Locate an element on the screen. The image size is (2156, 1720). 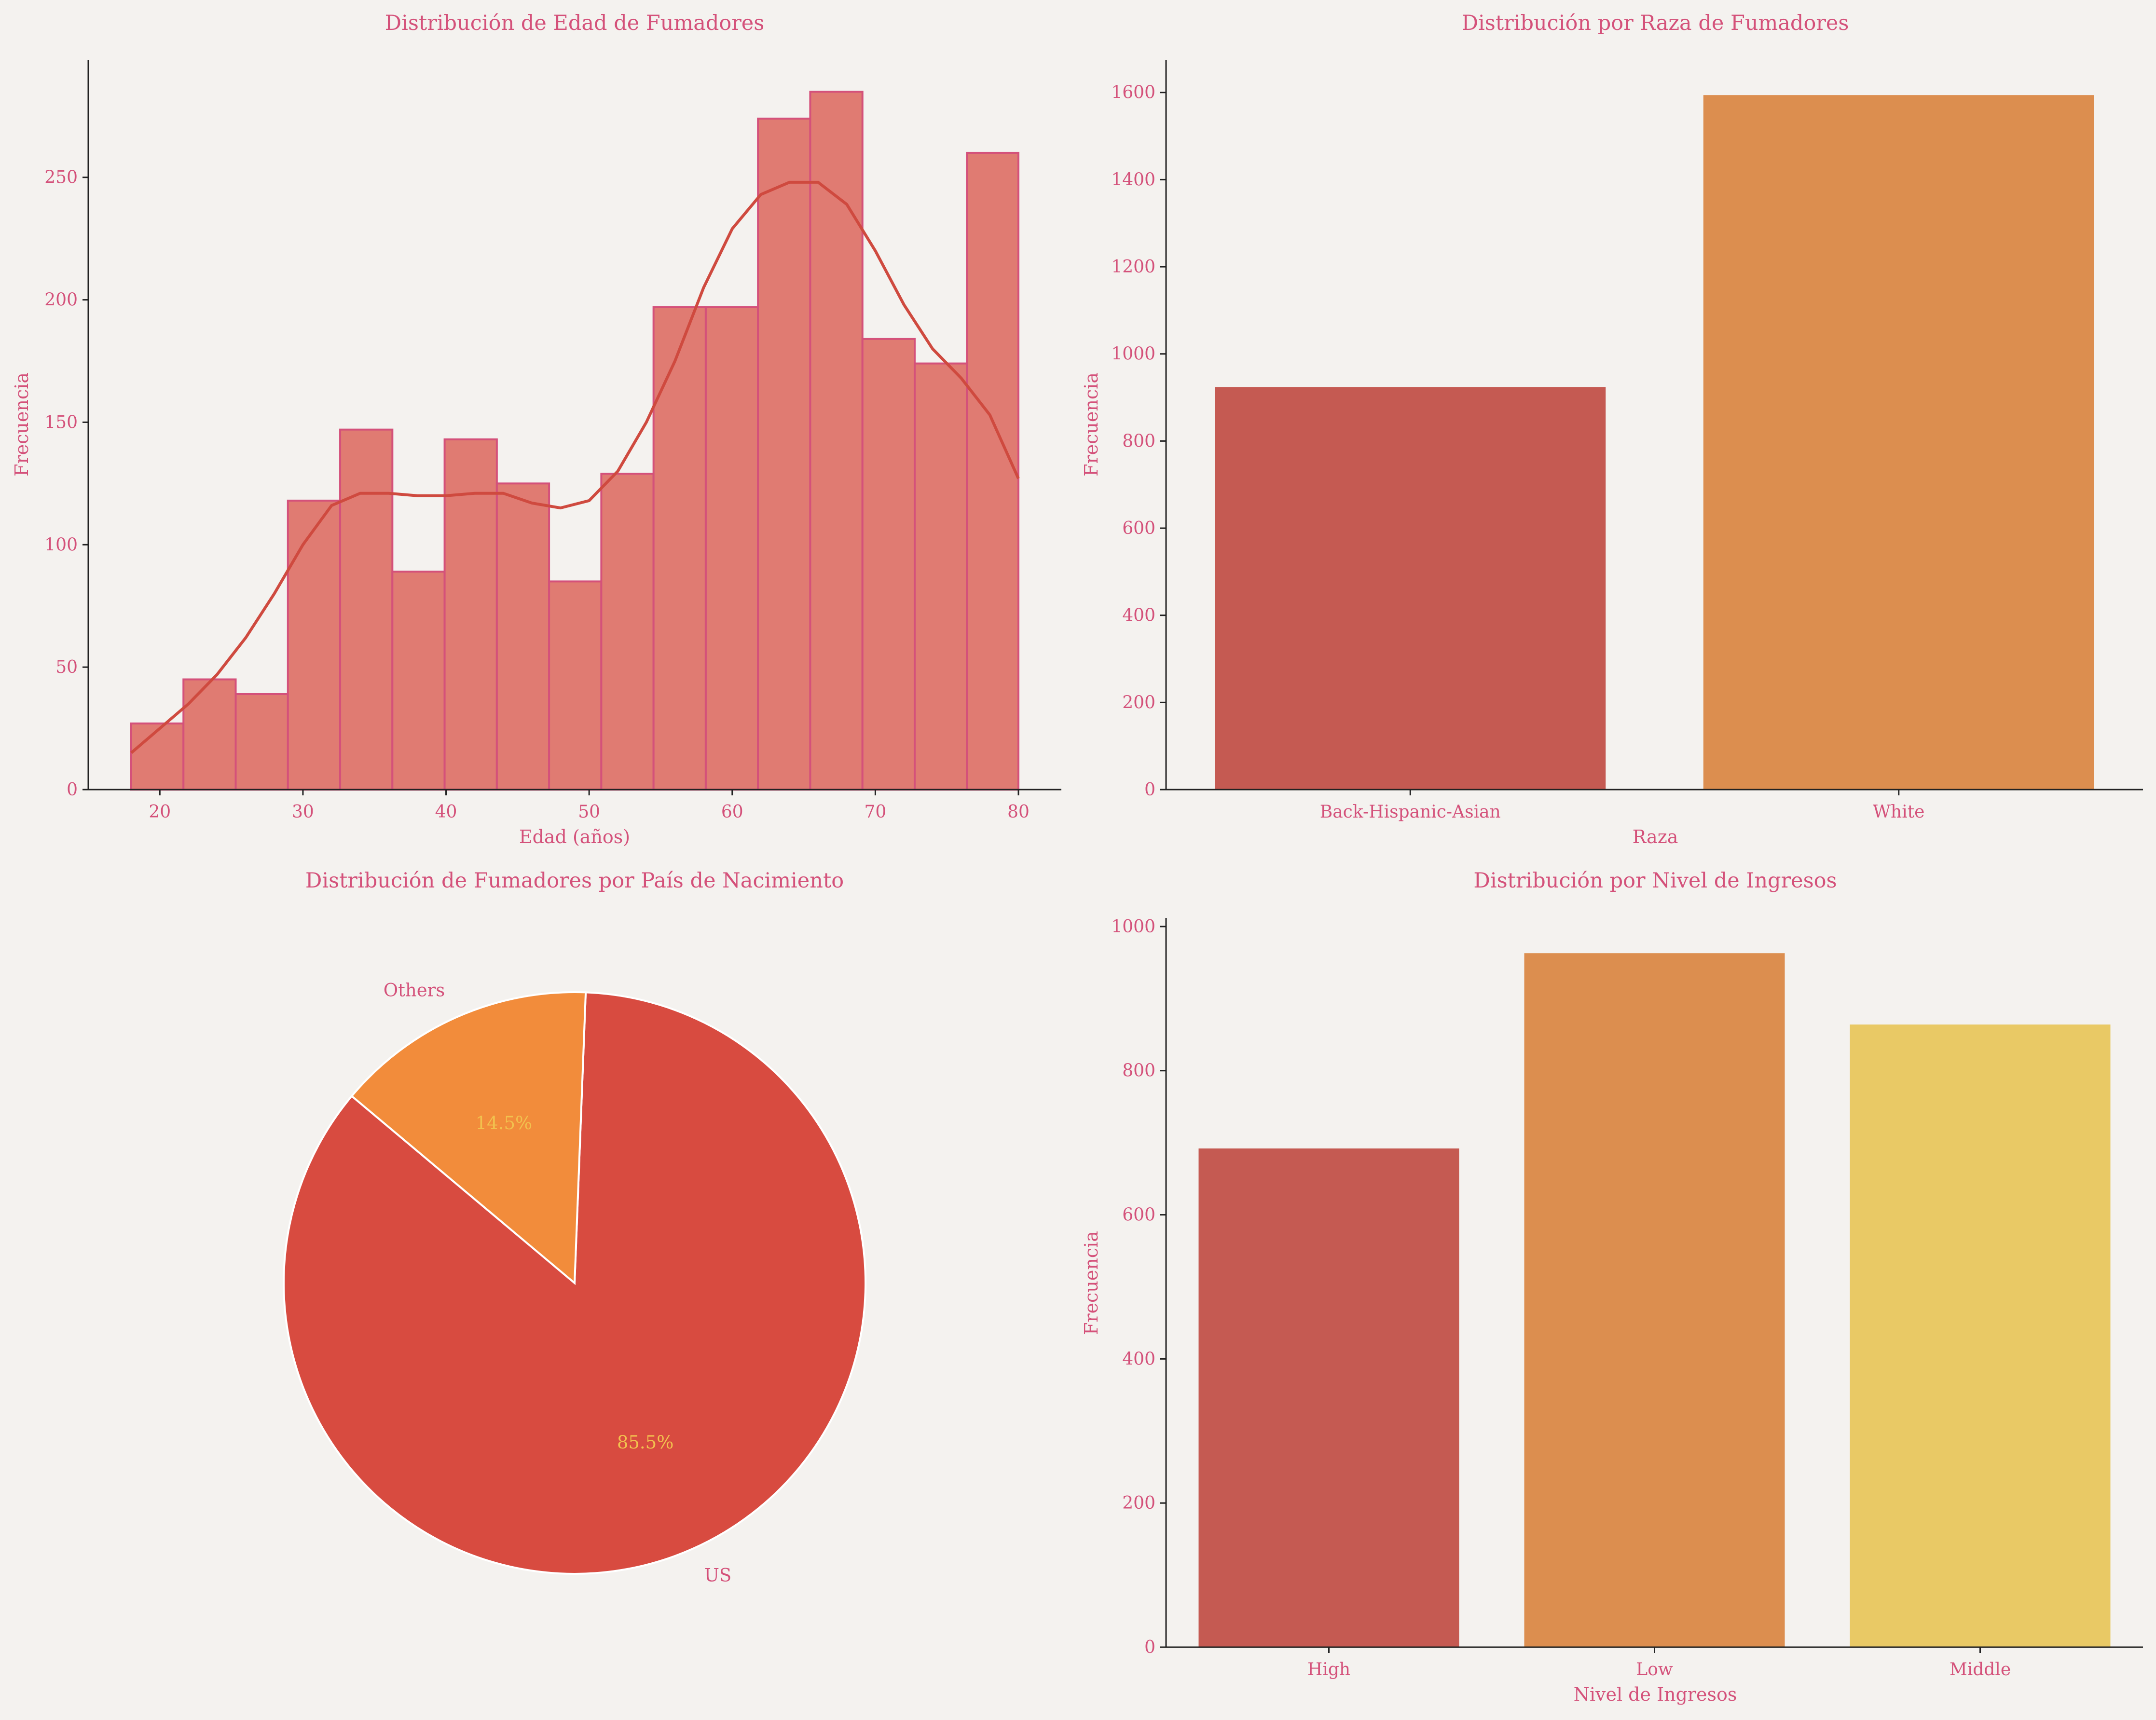
pie-percent-others: 14.5% is located at coordinates (504, 1123).